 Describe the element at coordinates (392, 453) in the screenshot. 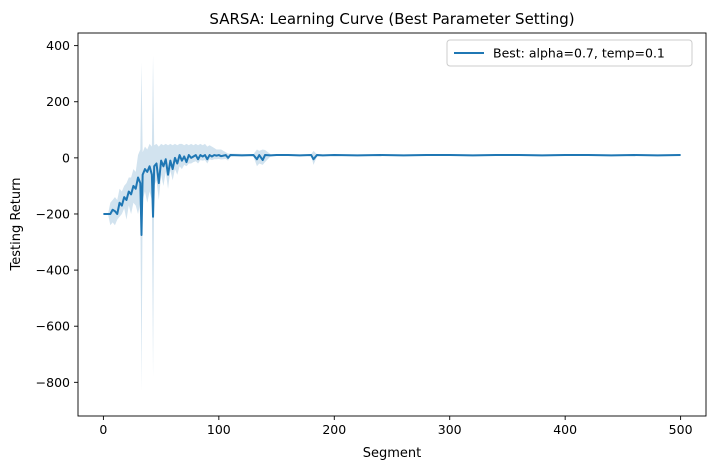

I see `x-axis-label: Segment` at that location.